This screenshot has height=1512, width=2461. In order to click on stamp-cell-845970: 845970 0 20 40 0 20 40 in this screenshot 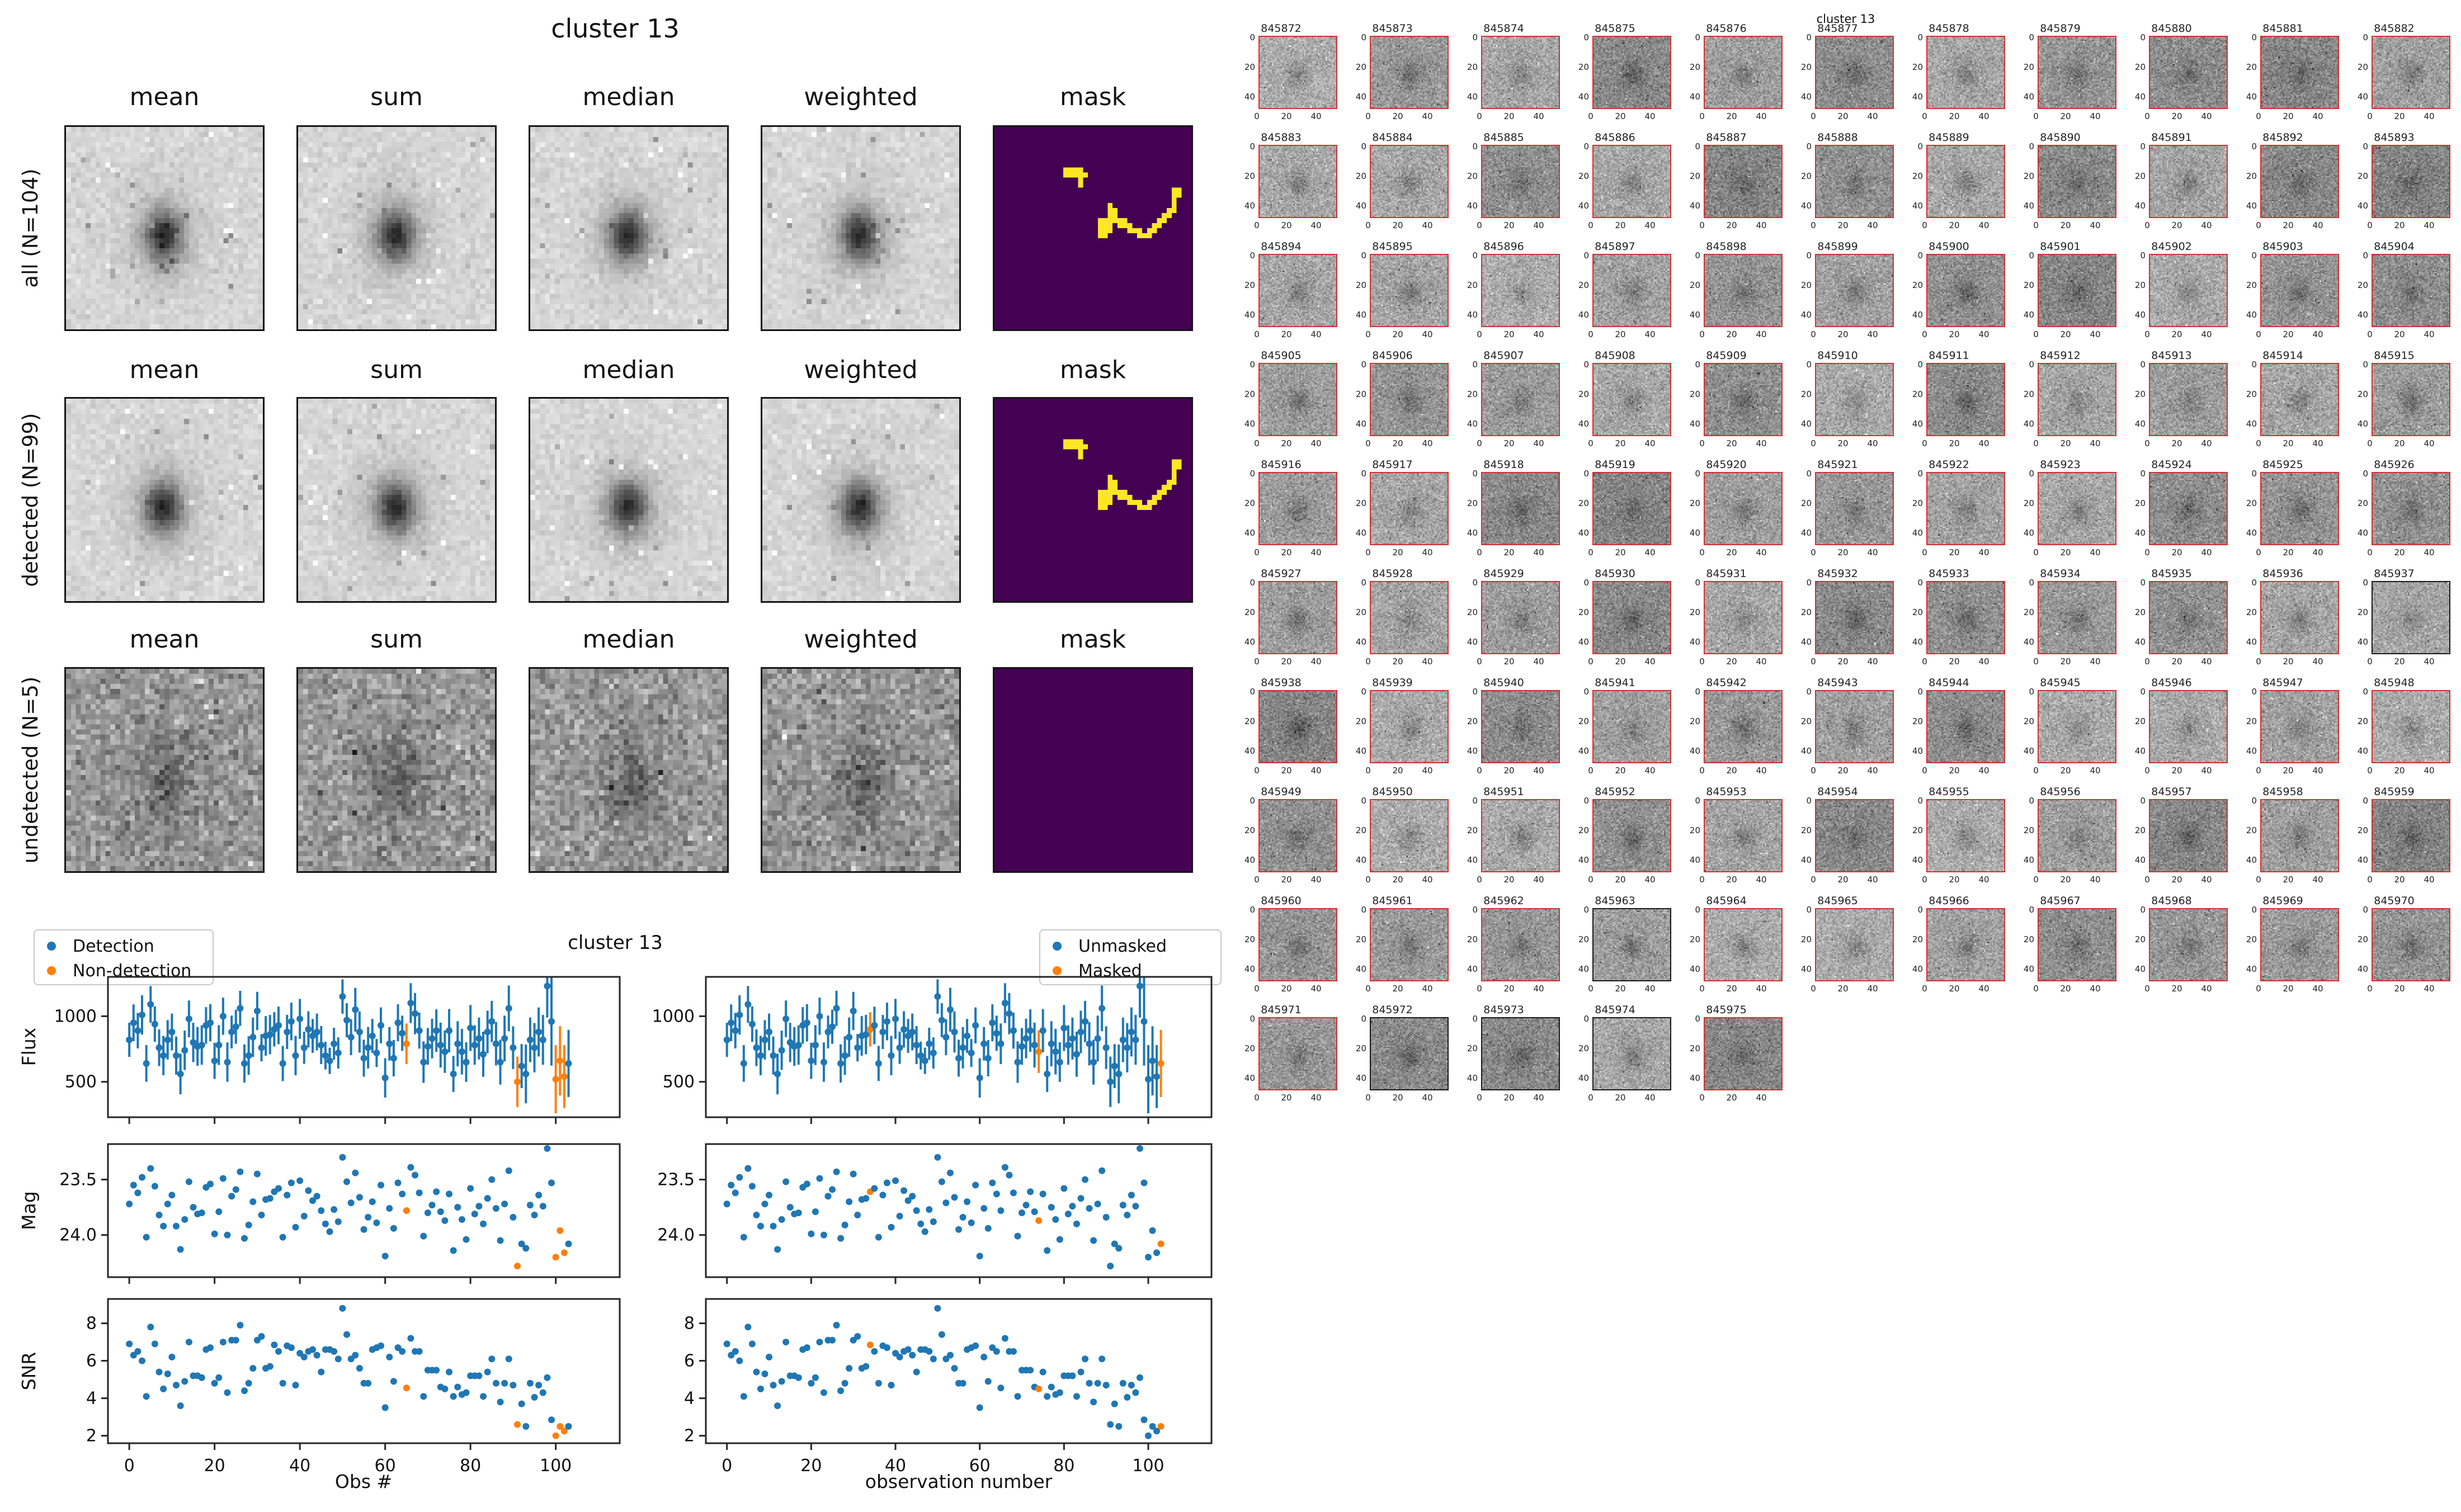, I will do `click(2400, 948)`.